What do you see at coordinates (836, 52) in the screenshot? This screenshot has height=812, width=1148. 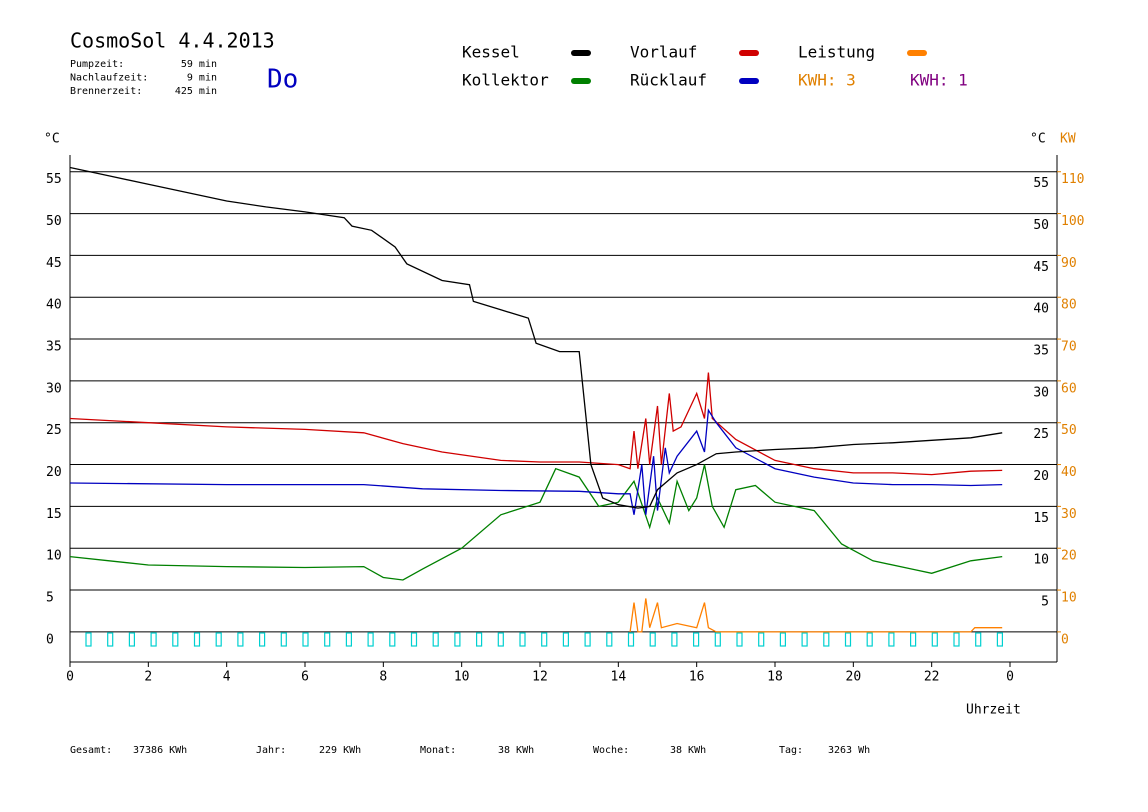 I see `legend-label: Leistung` at bounding box center [836, 52].